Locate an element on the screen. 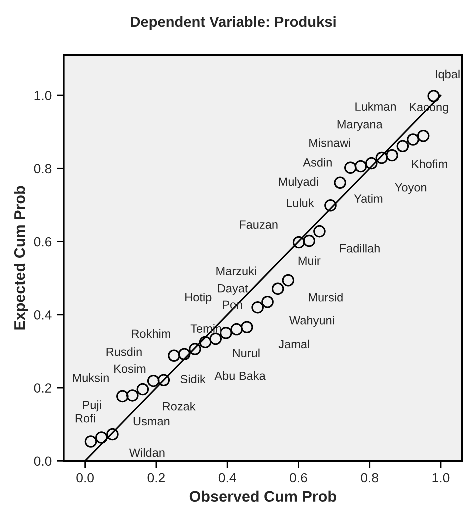 The image size is (467, 517). annotation: Dayat is located at coordinates (233, 290).